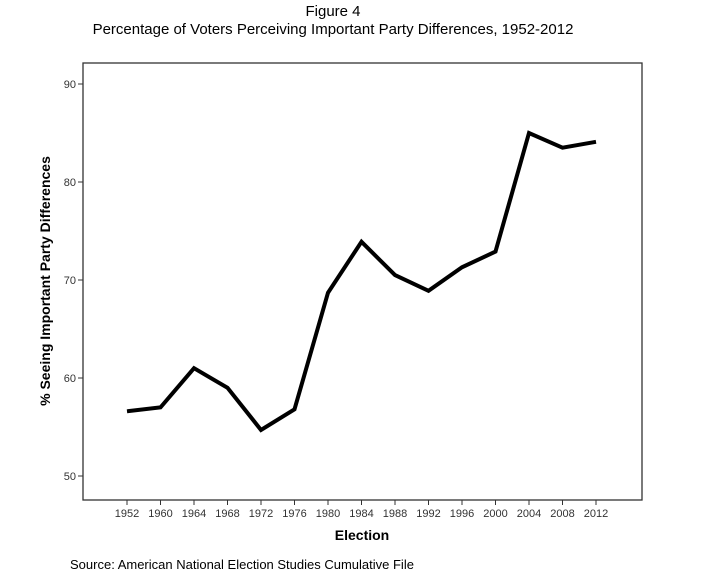 This screenshot has height=588, width=702. What do you see at coordinates (70, 477) in the screenshot?
I see `y-tick-label: 50` at bounding box center [70, 477].